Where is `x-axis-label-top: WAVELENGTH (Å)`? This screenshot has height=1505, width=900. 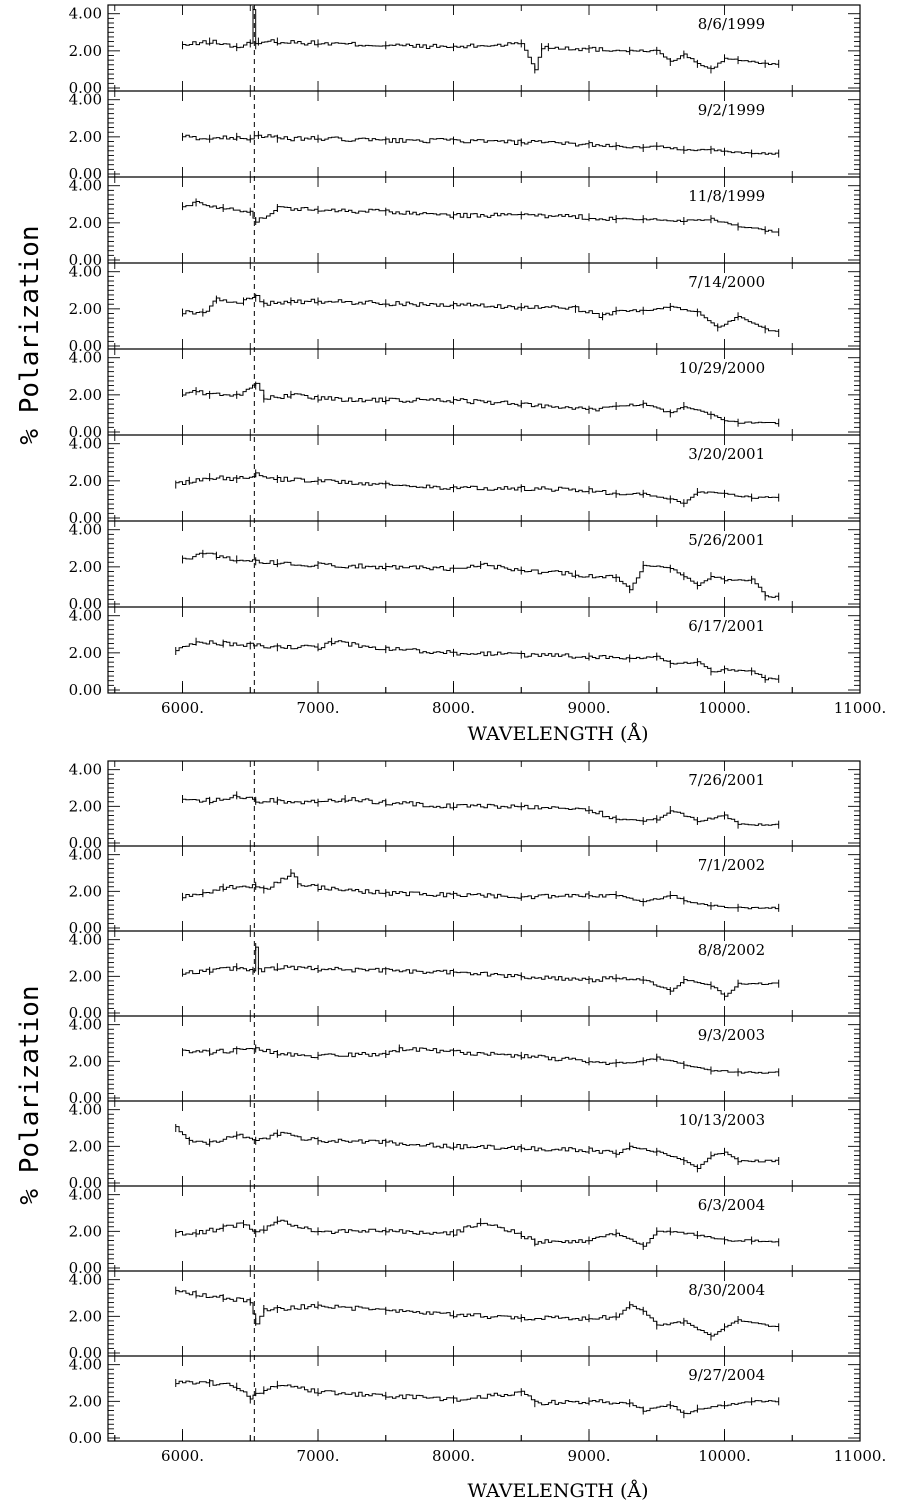
x-axis-label-top: WAVELENGTH (Å) is located at coordinates (557, 734).